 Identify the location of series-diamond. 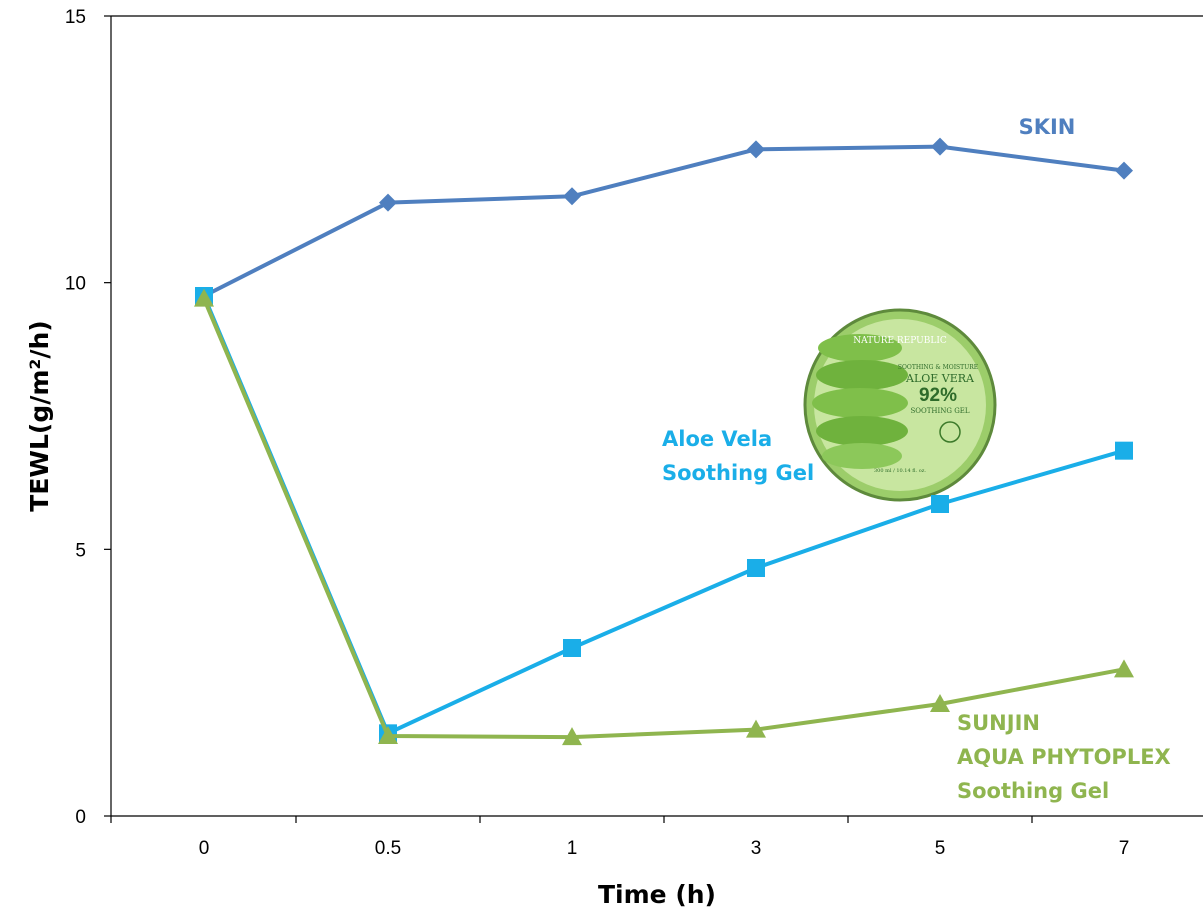
(664, 221).